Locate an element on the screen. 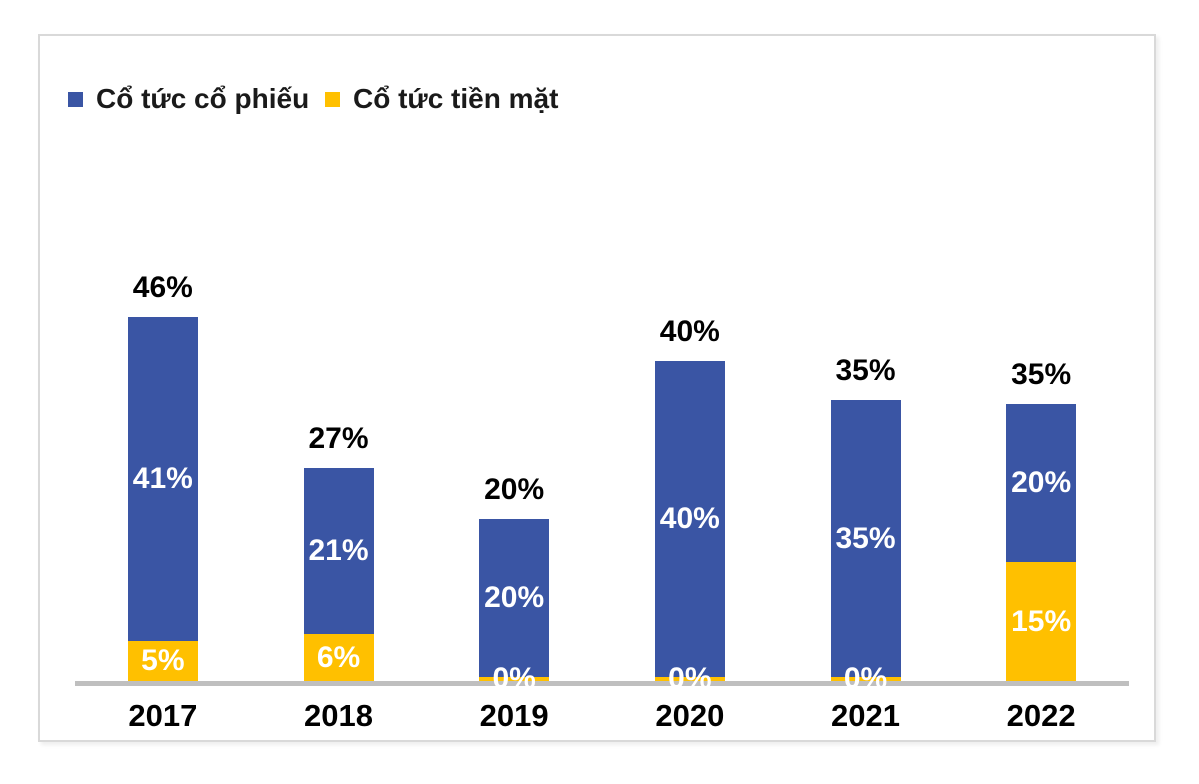  legend-item-stock-dividend: Cổ tức cổ phiếu is located at coordinates (188, 99).